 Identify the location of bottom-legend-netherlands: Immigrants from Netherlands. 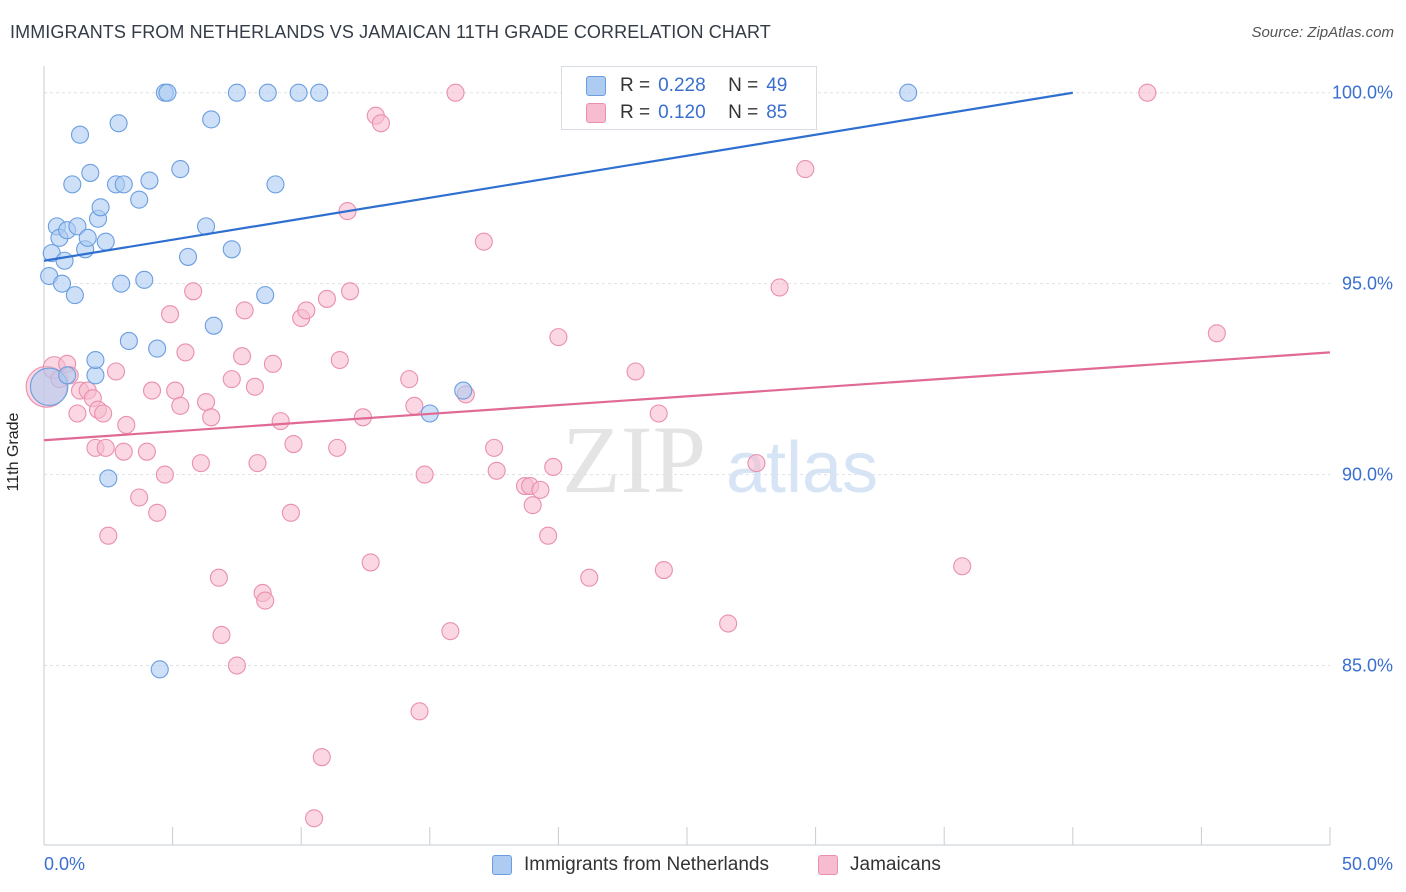
(630, 865).